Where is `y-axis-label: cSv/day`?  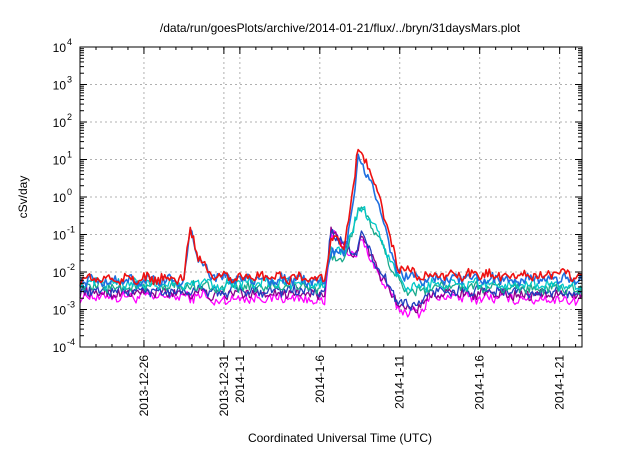 y-axis-label: cSv/day is located at coordinates (23, 197).